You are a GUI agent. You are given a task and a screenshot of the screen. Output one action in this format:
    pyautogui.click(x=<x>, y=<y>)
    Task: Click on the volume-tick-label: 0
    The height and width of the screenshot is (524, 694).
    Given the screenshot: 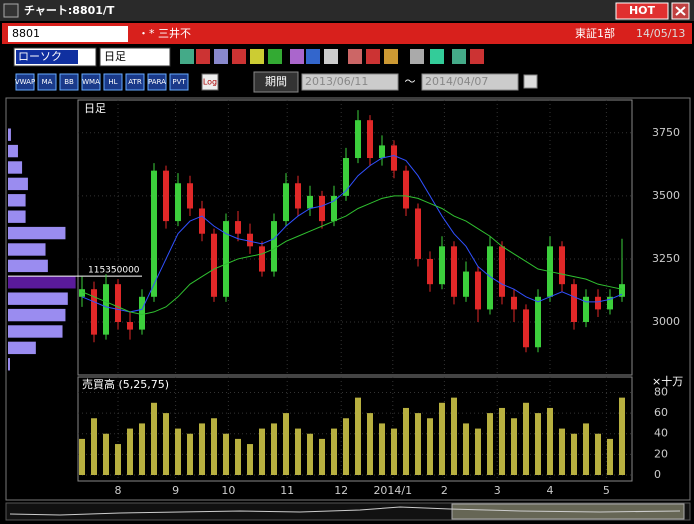 What is the action you would take?
    pyautogui.click(x=657, y=474)
    